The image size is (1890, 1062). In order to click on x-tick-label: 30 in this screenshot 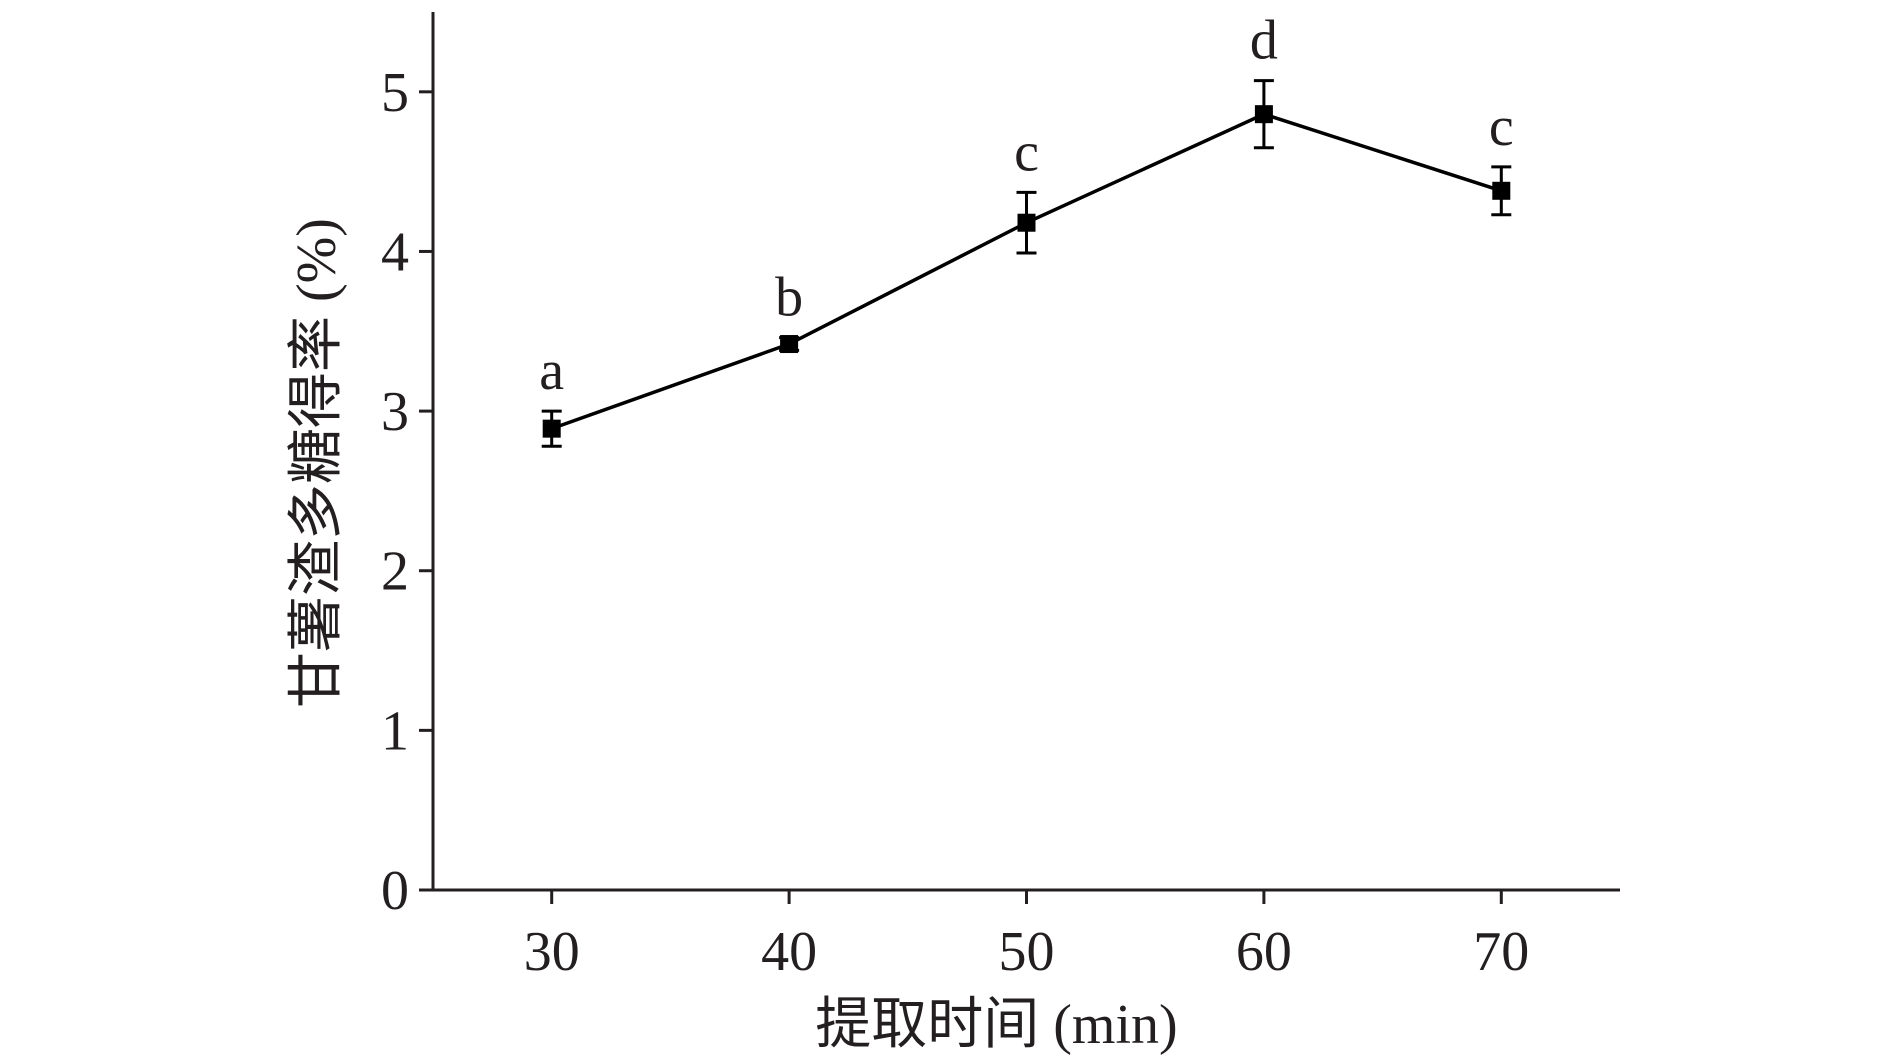, I will do `click(552, 952)`.